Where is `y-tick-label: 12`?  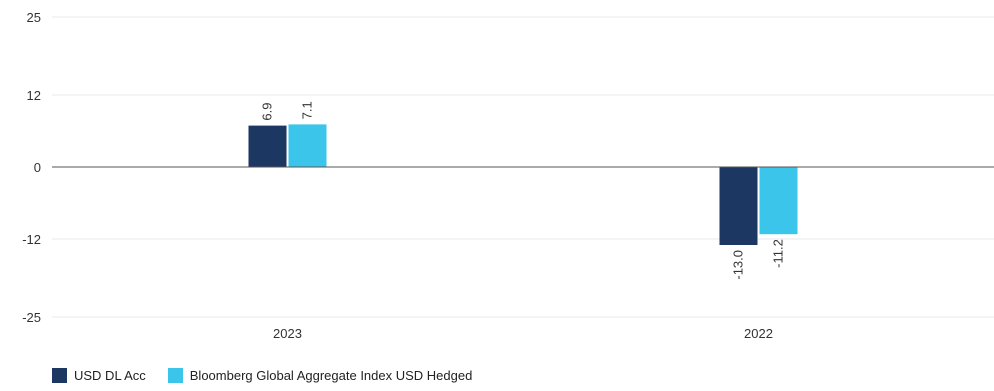
y-tick-label: 12 is located at coordinates (34, 95).